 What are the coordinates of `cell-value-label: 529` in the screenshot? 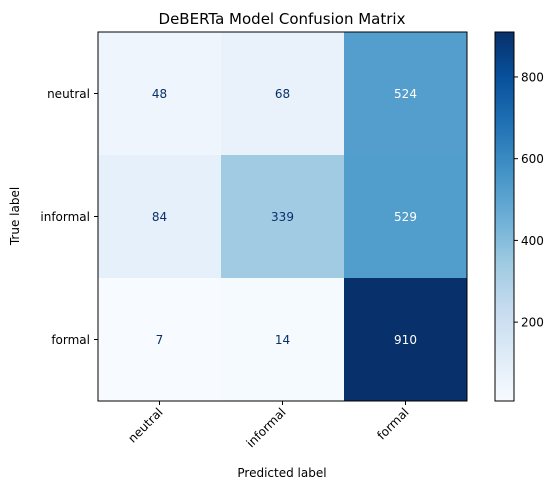 It's located at (405, 217).